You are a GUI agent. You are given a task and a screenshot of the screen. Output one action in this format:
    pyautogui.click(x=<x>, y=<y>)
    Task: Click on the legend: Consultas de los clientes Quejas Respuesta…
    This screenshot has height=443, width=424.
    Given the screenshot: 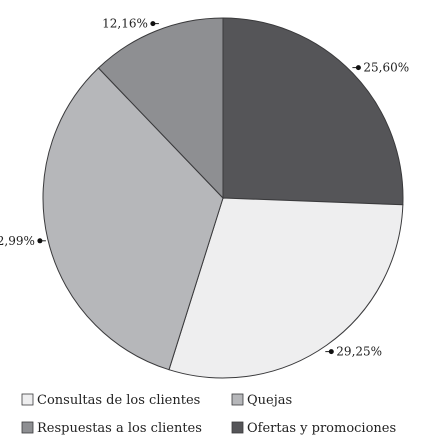 What is the action you would take?
    pyautogui.click(x=208, y=414)
    